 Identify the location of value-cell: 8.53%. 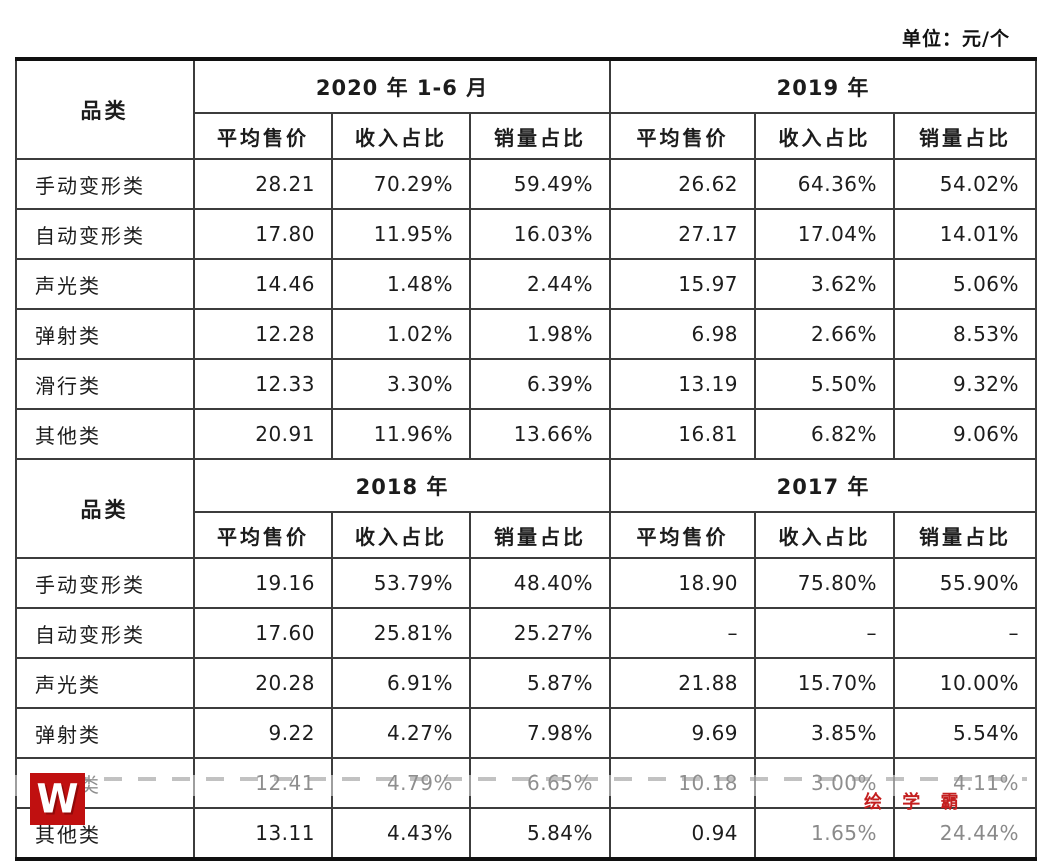
(965, 334).